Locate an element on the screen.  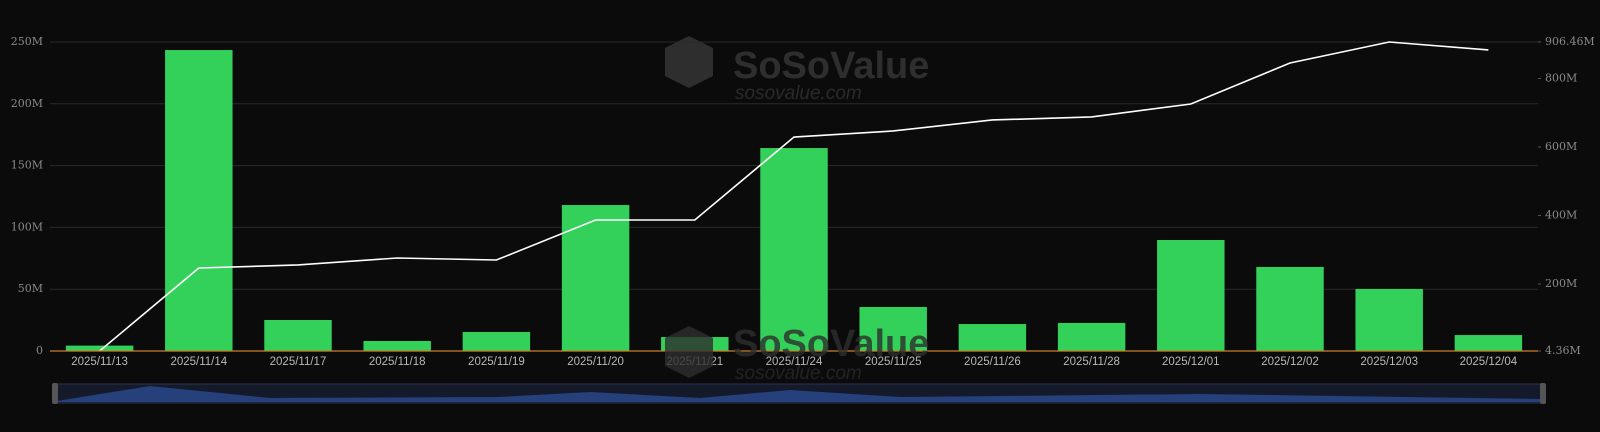
x-tick-label: 2025/12/04 is located at coordinates (1489, 362).